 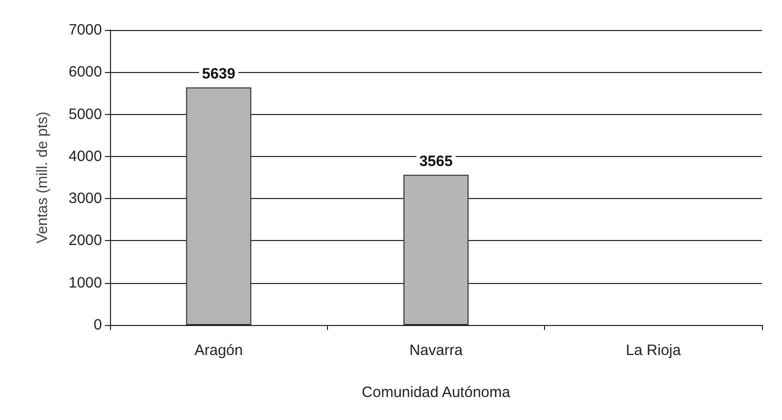 I want to click on y-tick-label: 5000, so click(x=85, y=114).